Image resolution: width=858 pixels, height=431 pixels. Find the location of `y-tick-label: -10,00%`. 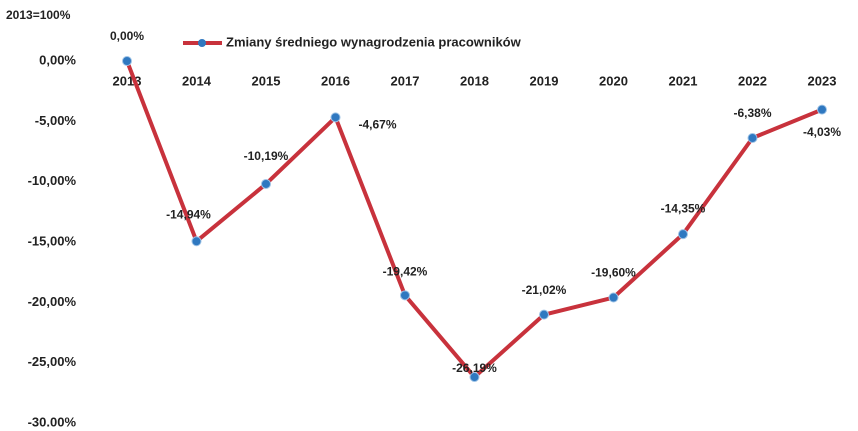

y-tick-label: -10,00% is located at coordinates (52, 180).